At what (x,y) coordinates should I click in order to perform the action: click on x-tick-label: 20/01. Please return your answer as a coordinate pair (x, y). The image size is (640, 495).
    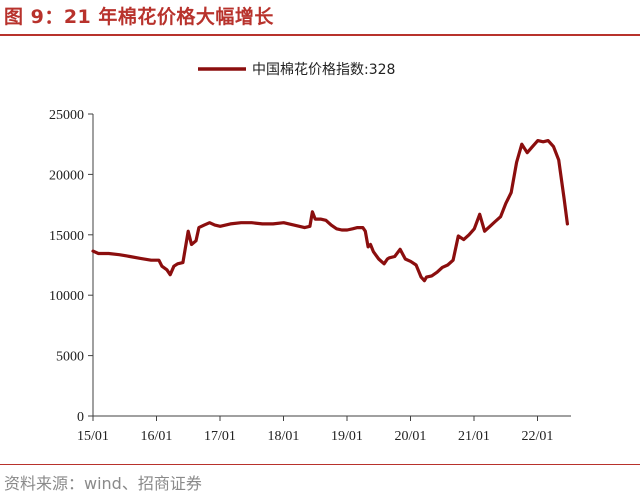
    Looking at the image, I should click on (411, 436).